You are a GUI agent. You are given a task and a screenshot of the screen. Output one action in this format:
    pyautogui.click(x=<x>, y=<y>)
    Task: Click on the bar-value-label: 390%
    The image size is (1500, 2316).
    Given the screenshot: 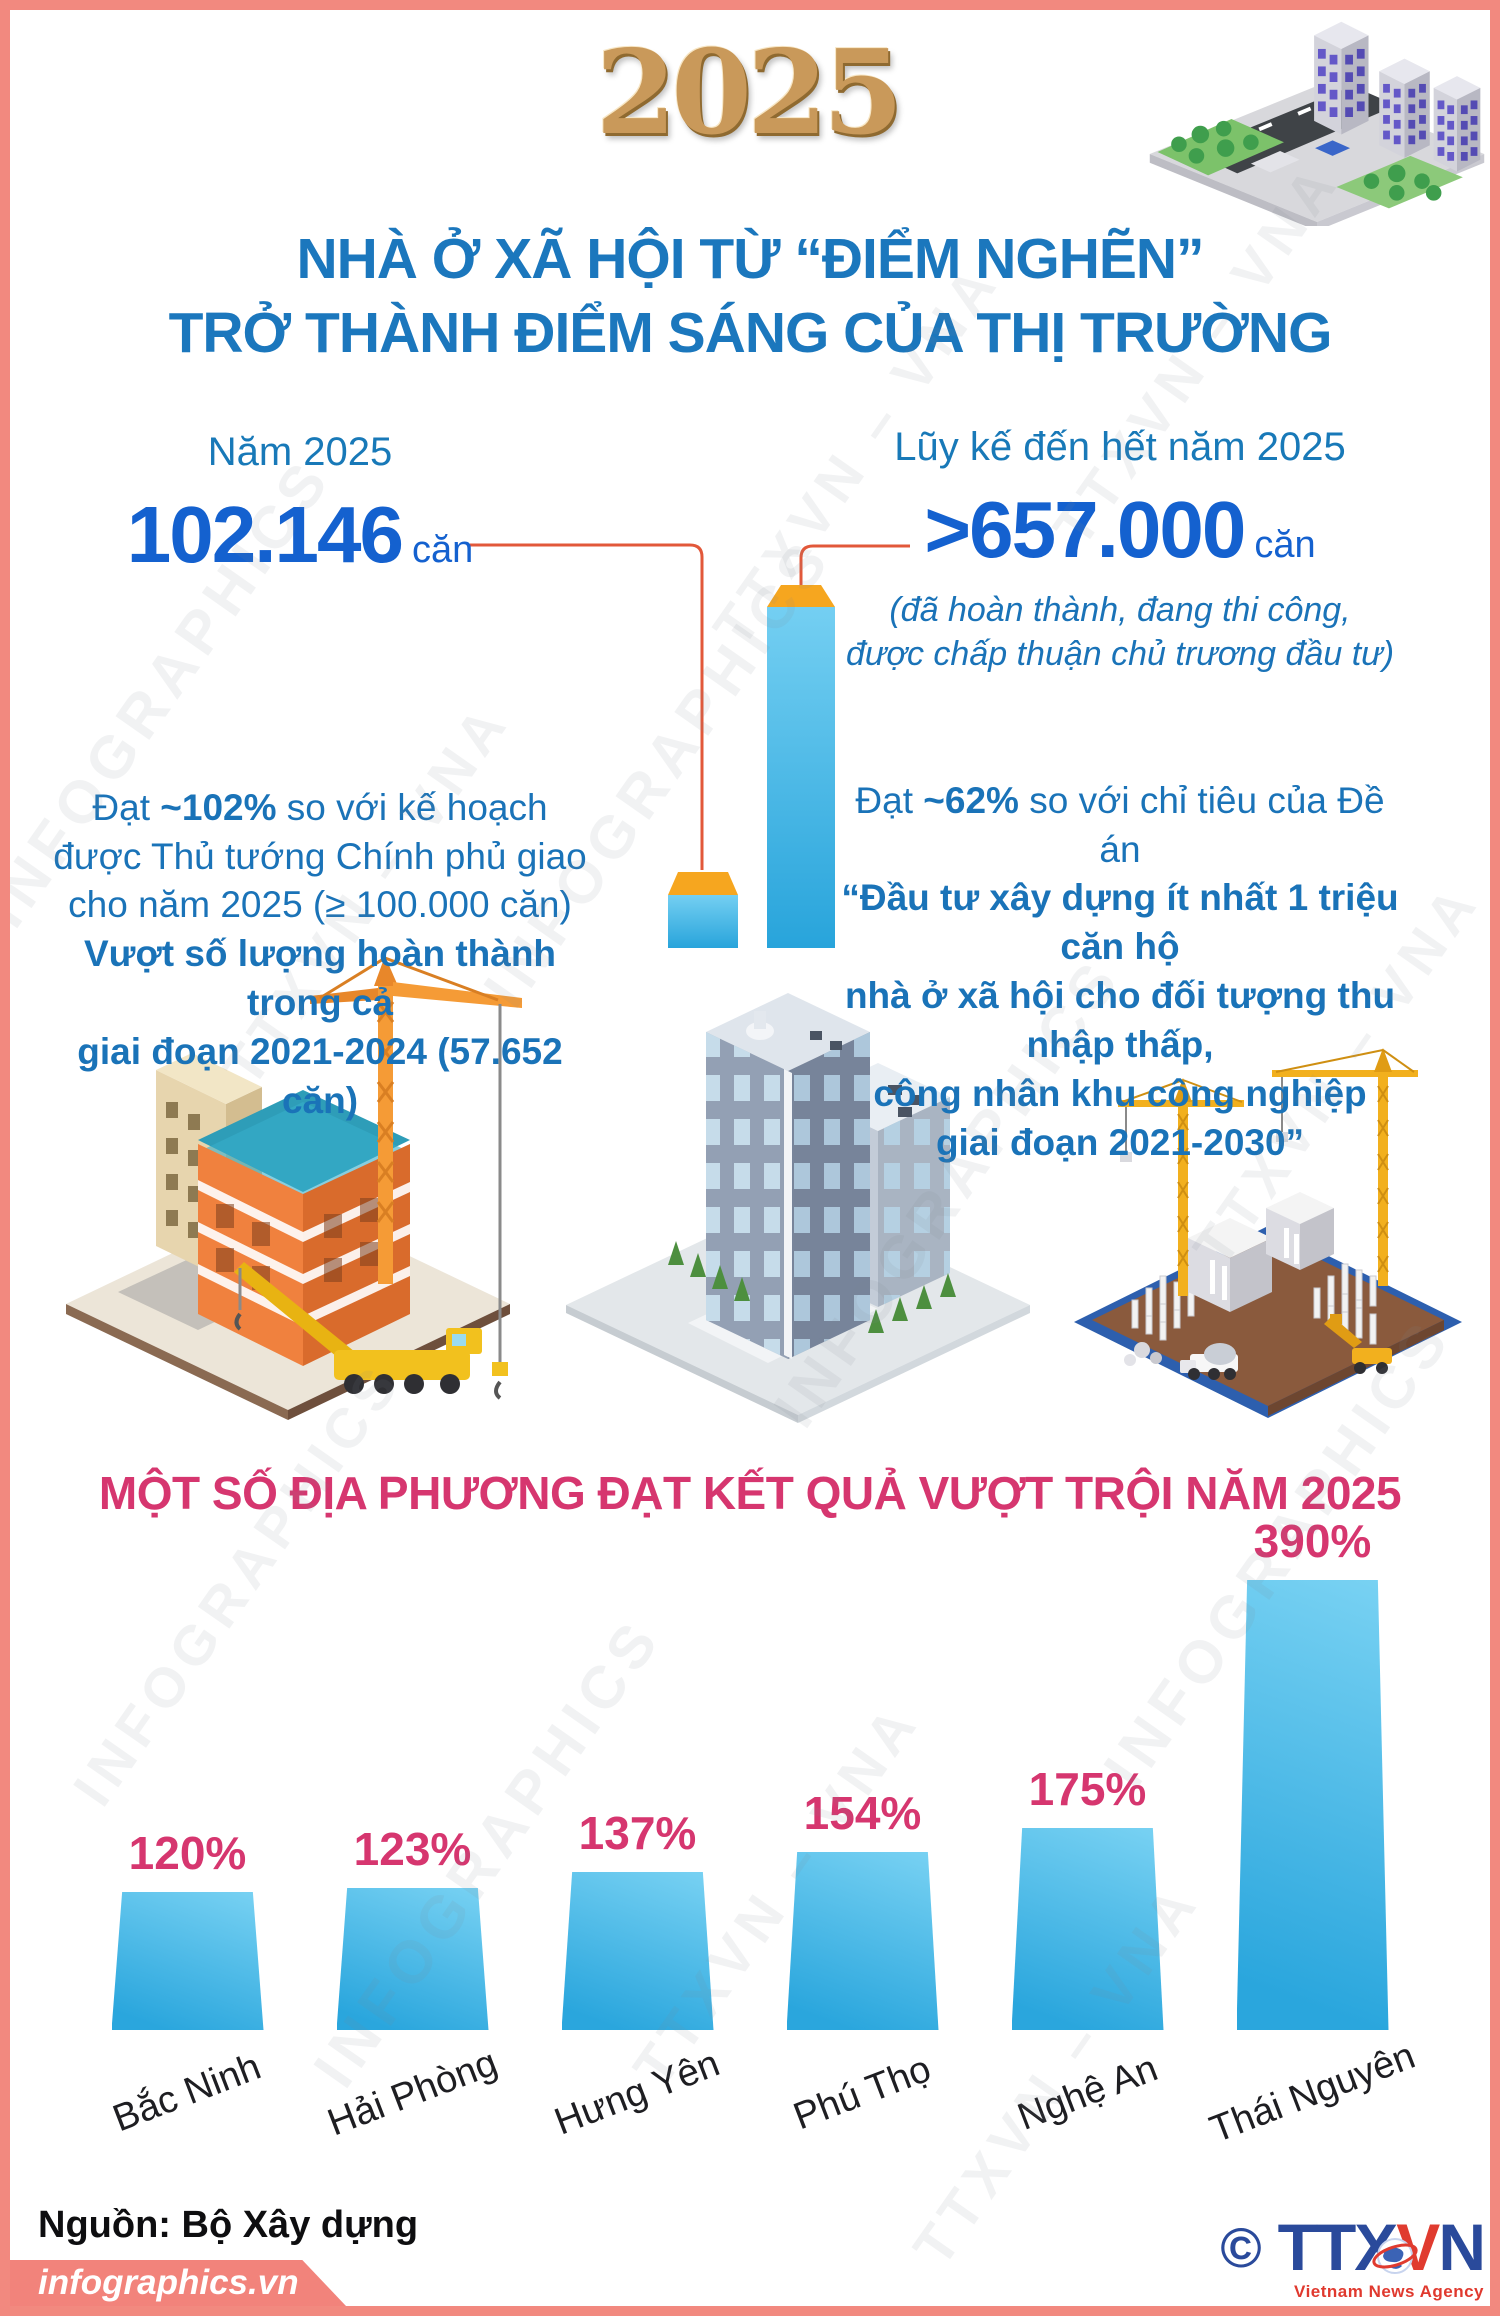 What is the action you would take?
    pyautogui.click(x=1312, y=1541)
    